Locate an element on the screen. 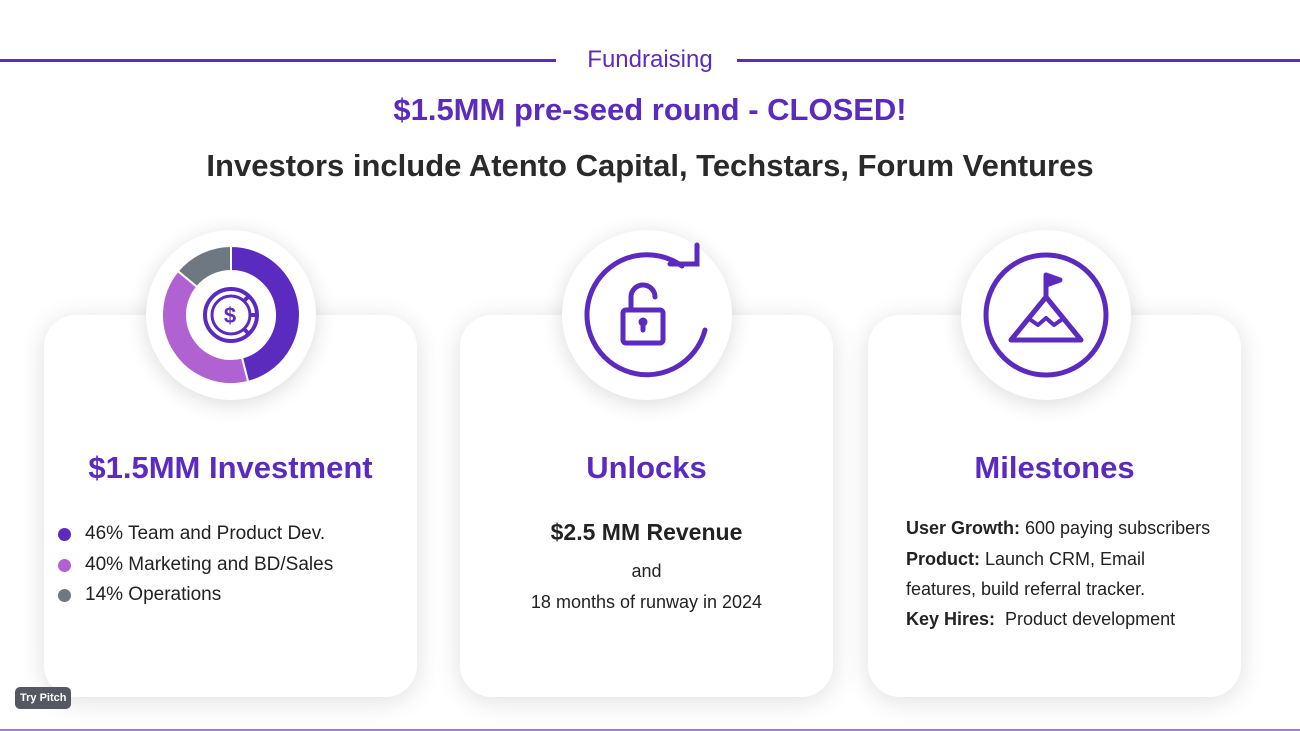  list-item: 14% Operations is located at coordinates (139, 595).